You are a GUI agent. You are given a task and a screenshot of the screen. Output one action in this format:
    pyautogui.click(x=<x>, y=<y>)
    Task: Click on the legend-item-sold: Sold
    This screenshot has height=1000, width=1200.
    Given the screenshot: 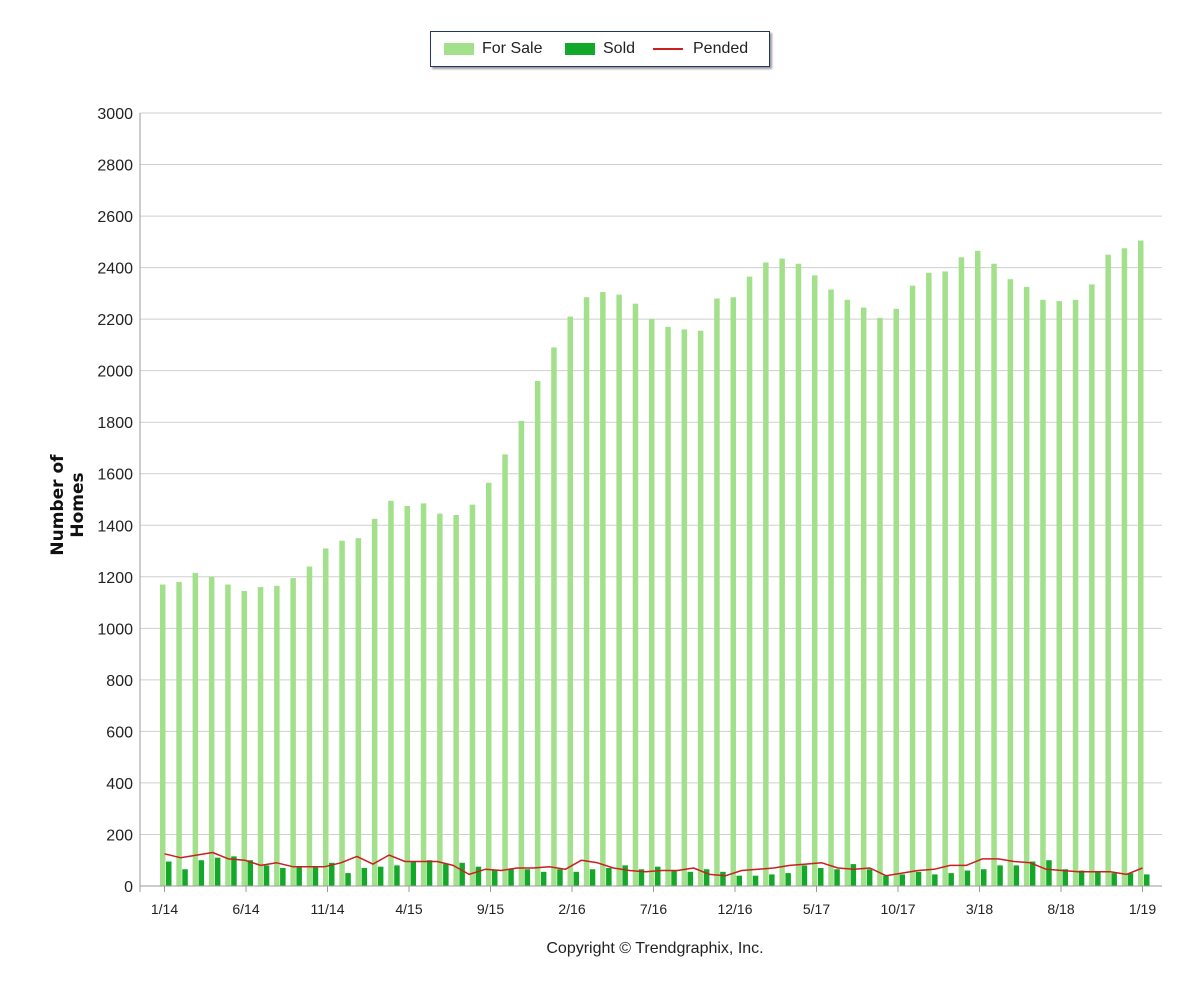 What is the action you would take?
    pyautogui.click(x=600, y=49)
    